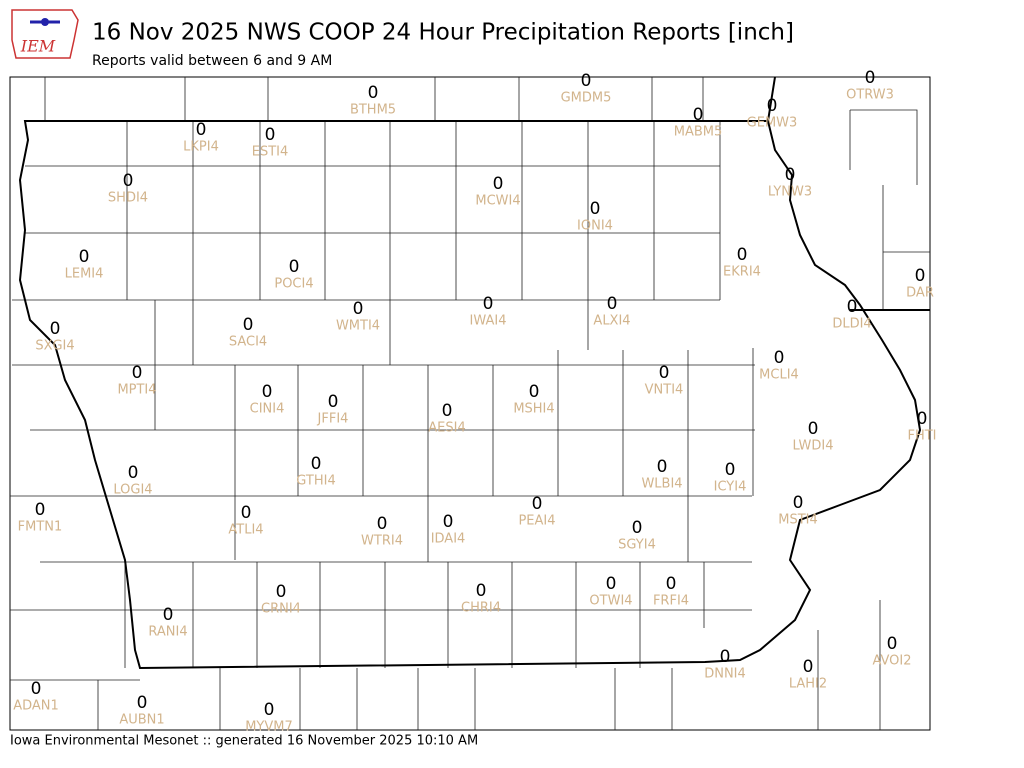 The image size is (1024, 768). I want to click on station-id: LWDI4, so click(812, 446).